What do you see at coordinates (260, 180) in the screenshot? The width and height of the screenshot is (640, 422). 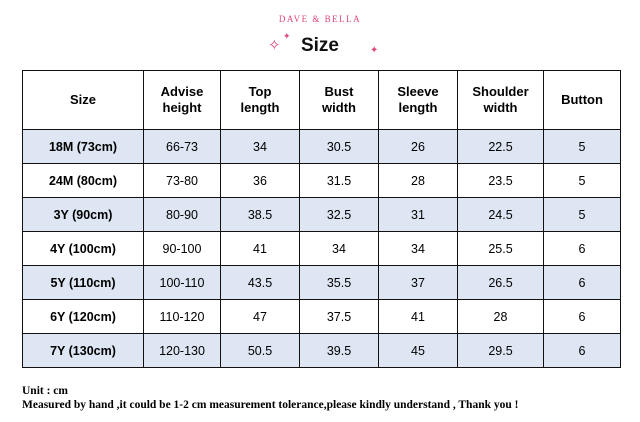 I see `cell-top-length: 36` at bounding box center [260, 180].